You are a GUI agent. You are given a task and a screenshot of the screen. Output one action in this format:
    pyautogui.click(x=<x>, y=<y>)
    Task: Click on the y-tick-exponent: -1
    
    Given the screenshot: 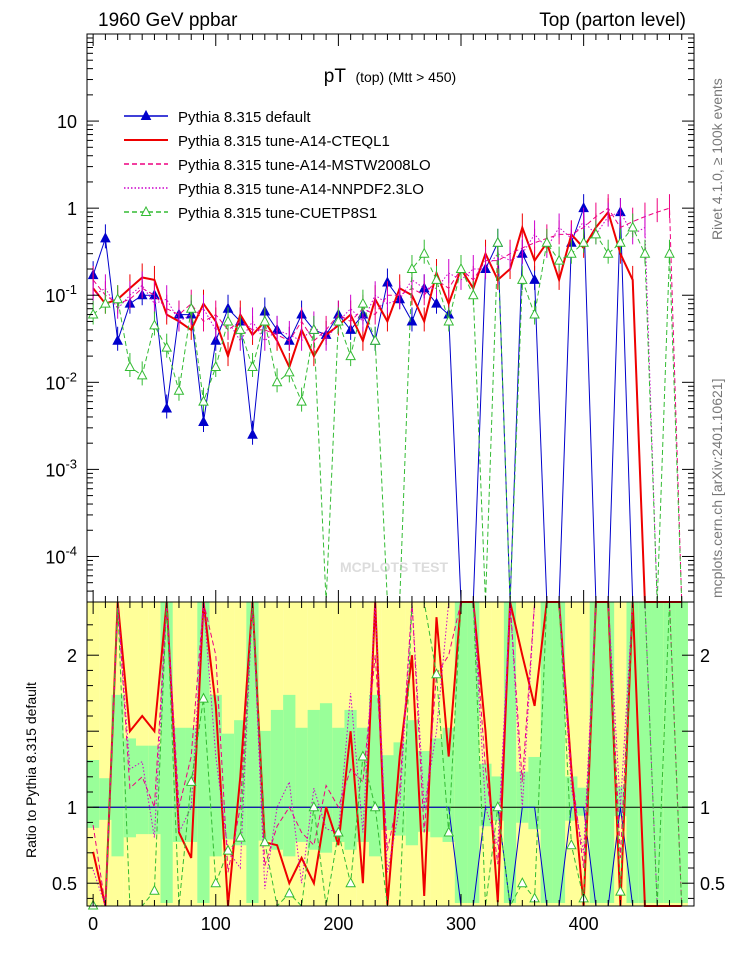 What is the action you would take?
    pyautogui.click(x=71, y=289)
    